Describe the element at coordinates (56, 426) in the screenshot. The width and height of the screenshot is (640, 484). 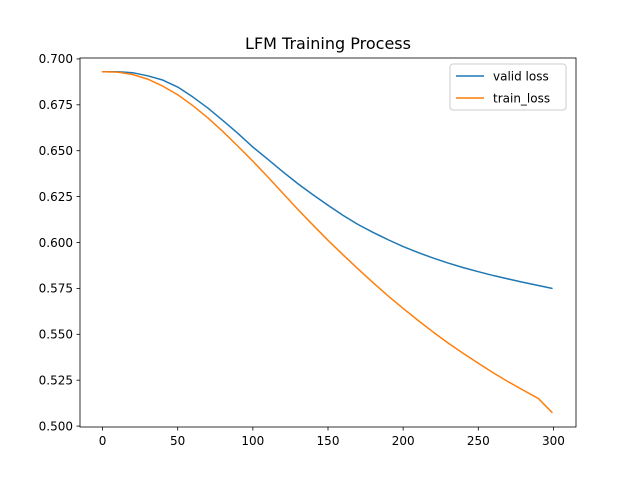
I see `y-tick-label: 0.500` at that location.